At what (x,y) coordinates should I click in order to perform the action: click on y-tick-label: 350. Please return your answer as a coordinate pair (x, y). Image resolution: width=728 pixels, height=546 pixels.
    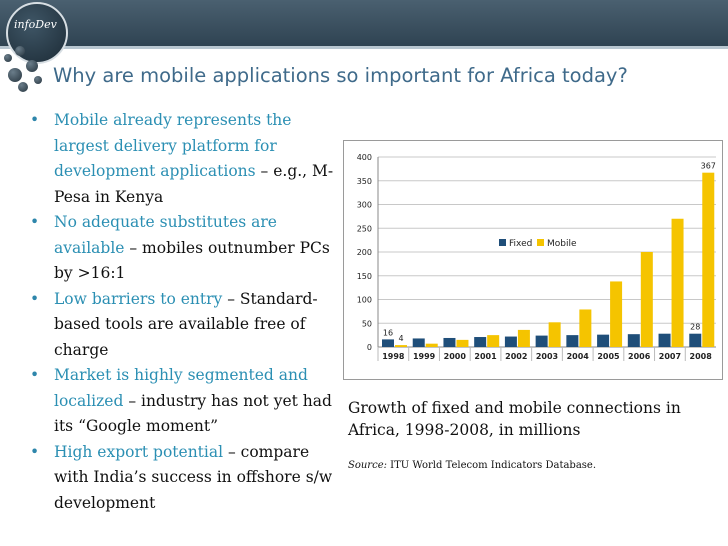
    Looking at the image, I should click on (364, 181).